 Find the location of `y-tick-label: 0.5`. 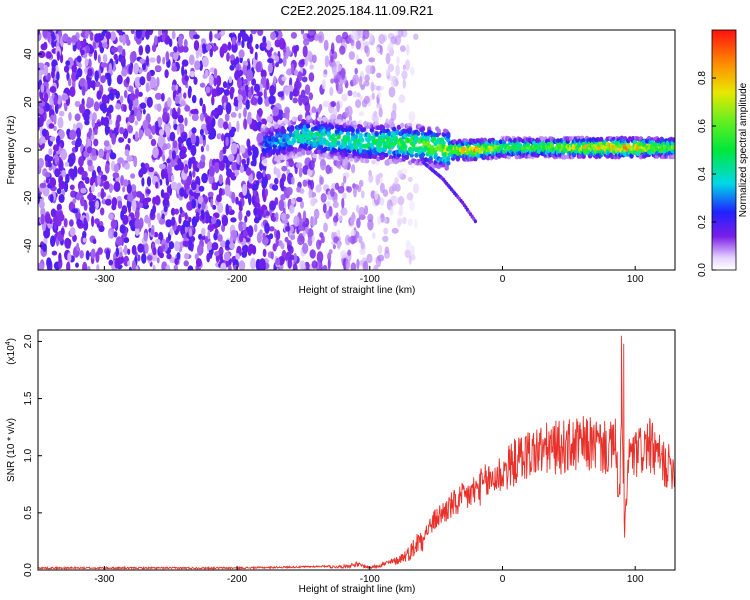

y-tick-label: 0.5 is located at coordinates (28, 512).